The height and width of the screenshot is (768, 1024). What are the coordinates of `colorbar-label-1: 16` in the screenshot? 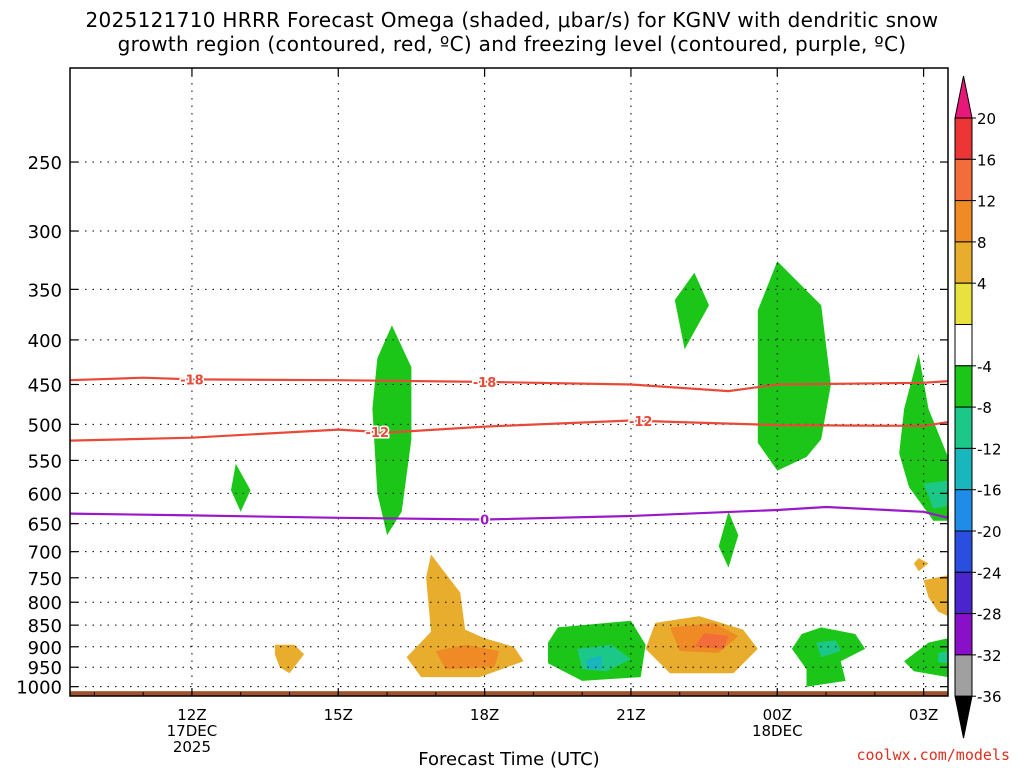 It's located at (986, 160).